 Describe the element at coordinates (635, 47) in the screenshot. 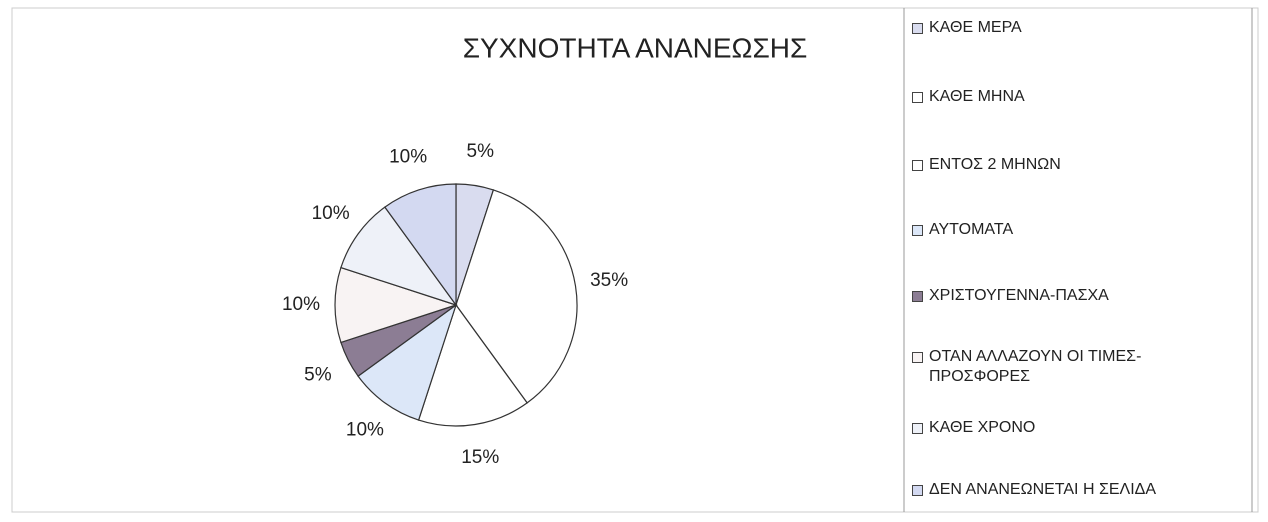

I see `chart-title: ΣΥΧΝΟΤΗΤΑ ΑΝΑΝΕΩΣΗΣ` at that location.